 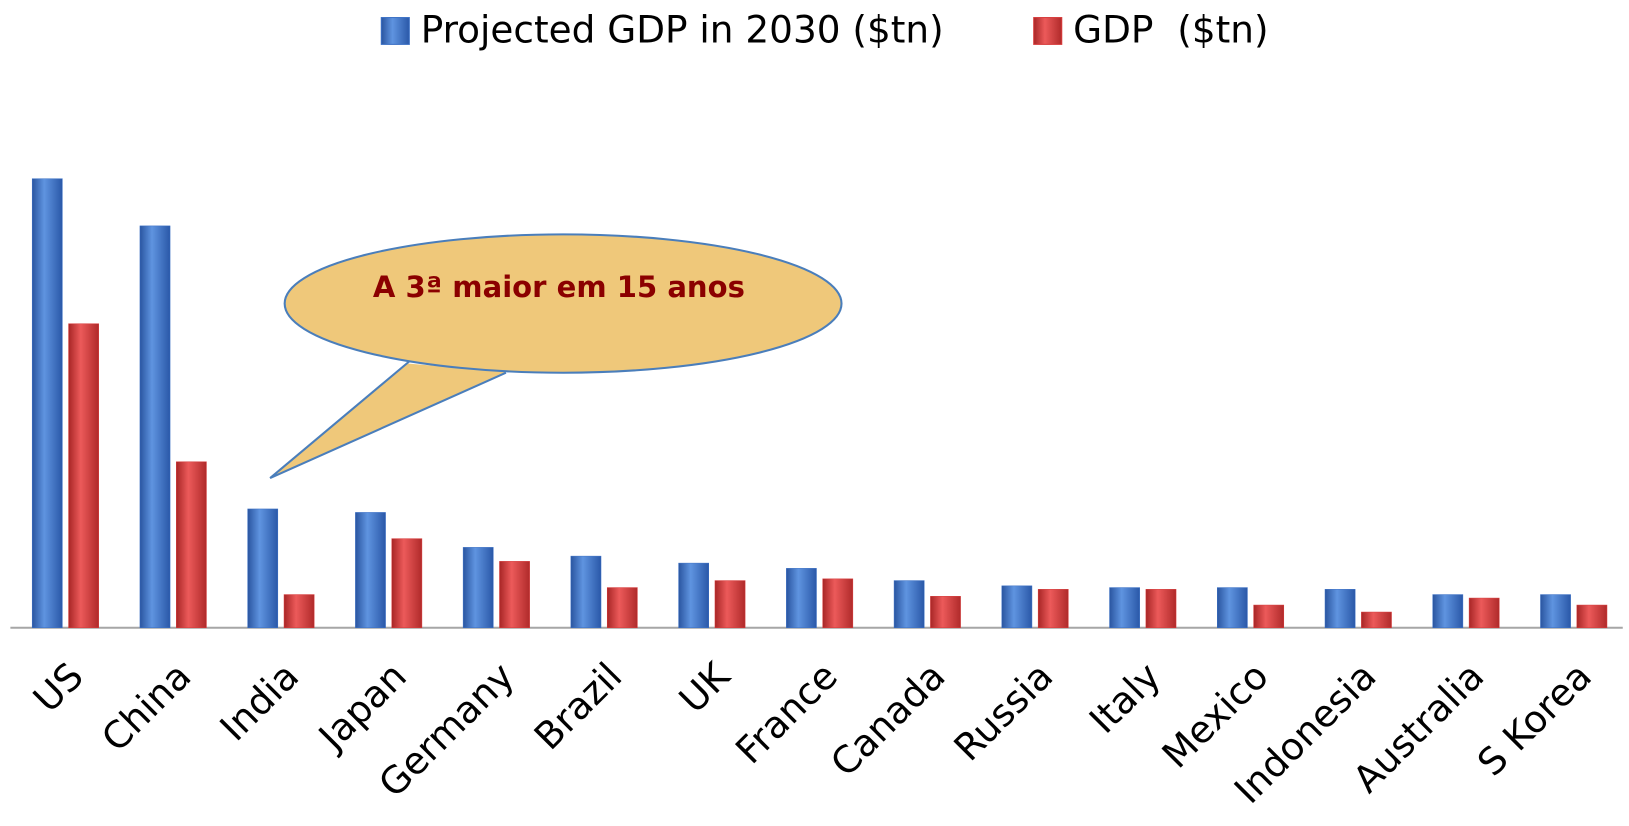 I want to click on x-tick-label: UK, so click(x=704, y=687).